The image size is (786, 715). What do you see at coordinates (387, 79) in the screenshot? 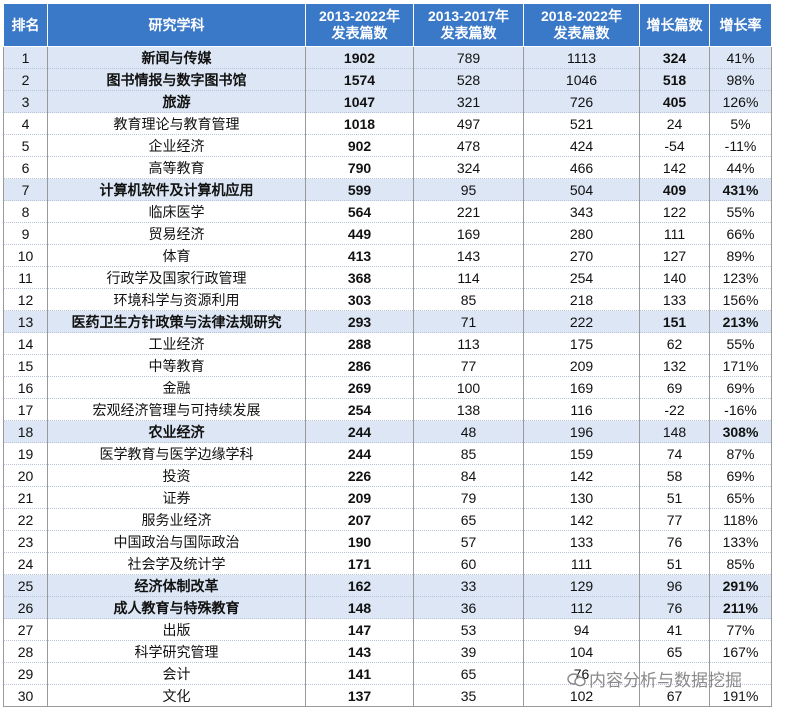
I see `table-row: 2 图书情报与数字图书馆 1574 528 1046 518 98%` at bounding box center [387, 79].